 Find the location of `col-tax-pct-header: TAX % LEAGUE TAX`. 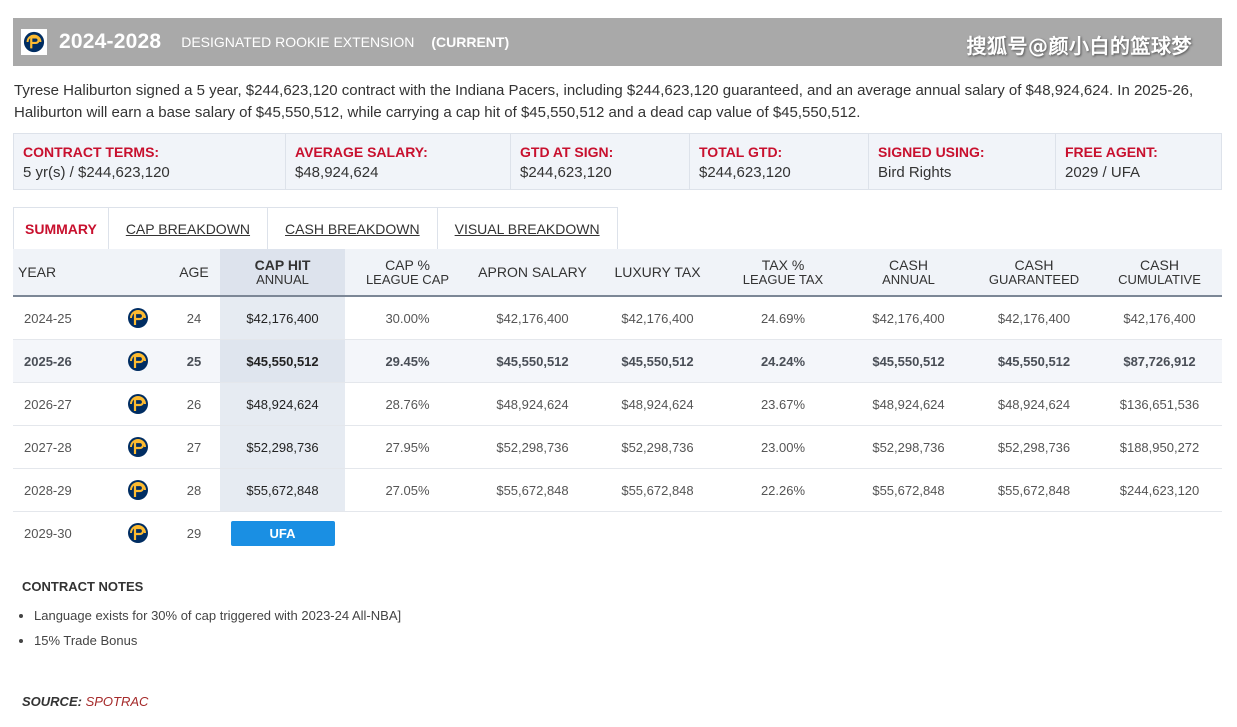

col-tax-pct-header: TAX % LEAGUE TAX is located at coordinates (783, 273).